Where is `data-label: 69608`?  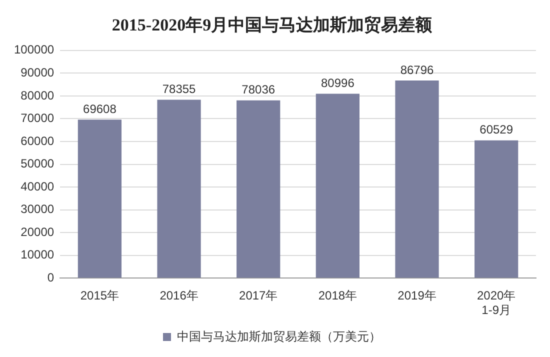 data-label: 69608 is located at coordinates (100, 109).